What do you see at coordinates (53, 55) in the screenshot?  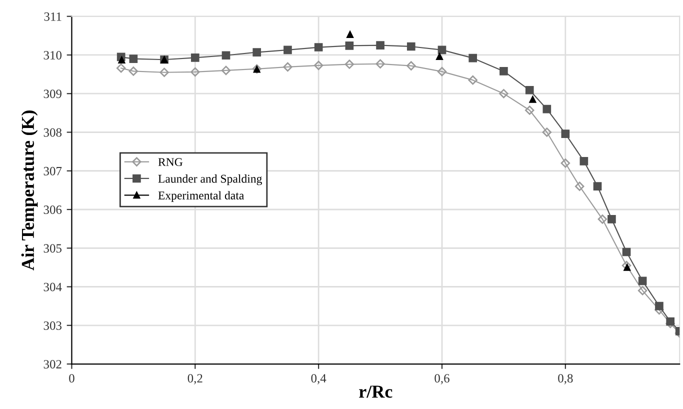 I see `y-tick-label: 310` at bounding box center [53, 55].